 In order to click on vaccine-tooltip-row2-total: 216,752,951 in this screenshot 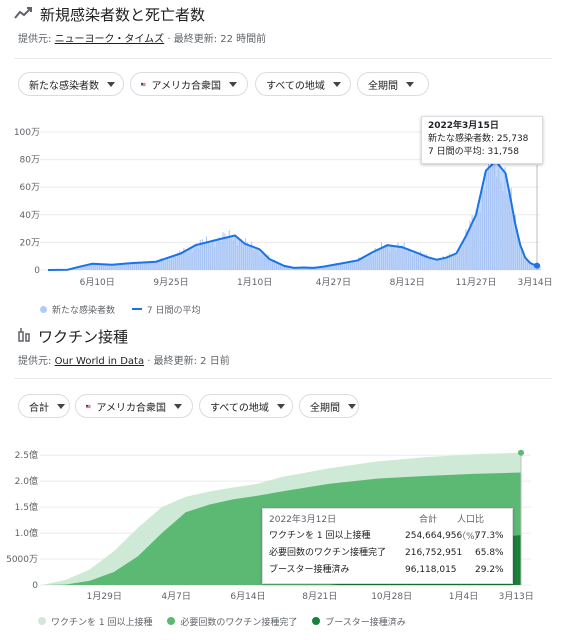, I will do `click(434, 553)`.